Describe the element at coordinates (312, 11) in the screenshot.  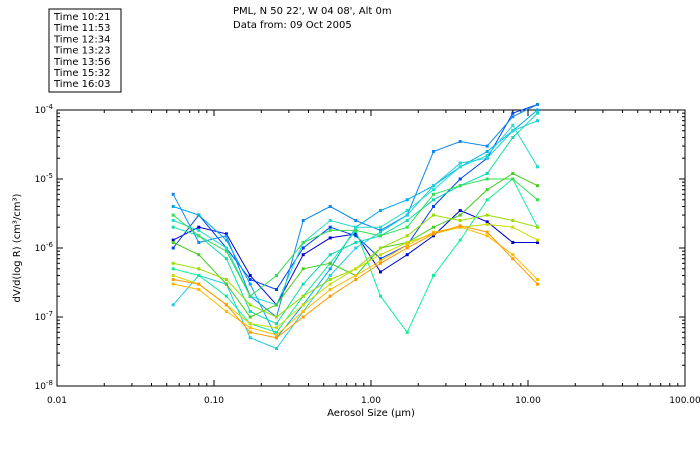
I see `chart-title: PML, N 50 22', W 04 08', Alt 0m` at that location.